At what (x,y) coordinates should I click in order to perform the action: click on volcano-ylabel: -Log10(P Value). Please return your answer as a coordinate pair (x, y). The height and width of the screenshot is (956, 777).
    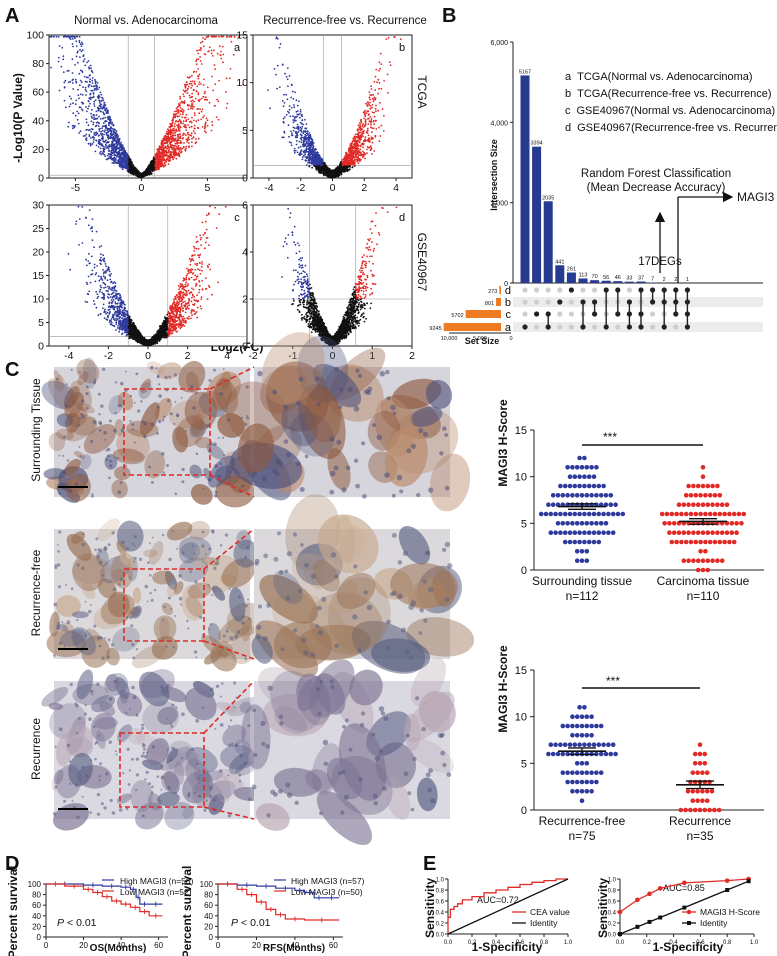
    Looking at the image, I should click on (18, 118).